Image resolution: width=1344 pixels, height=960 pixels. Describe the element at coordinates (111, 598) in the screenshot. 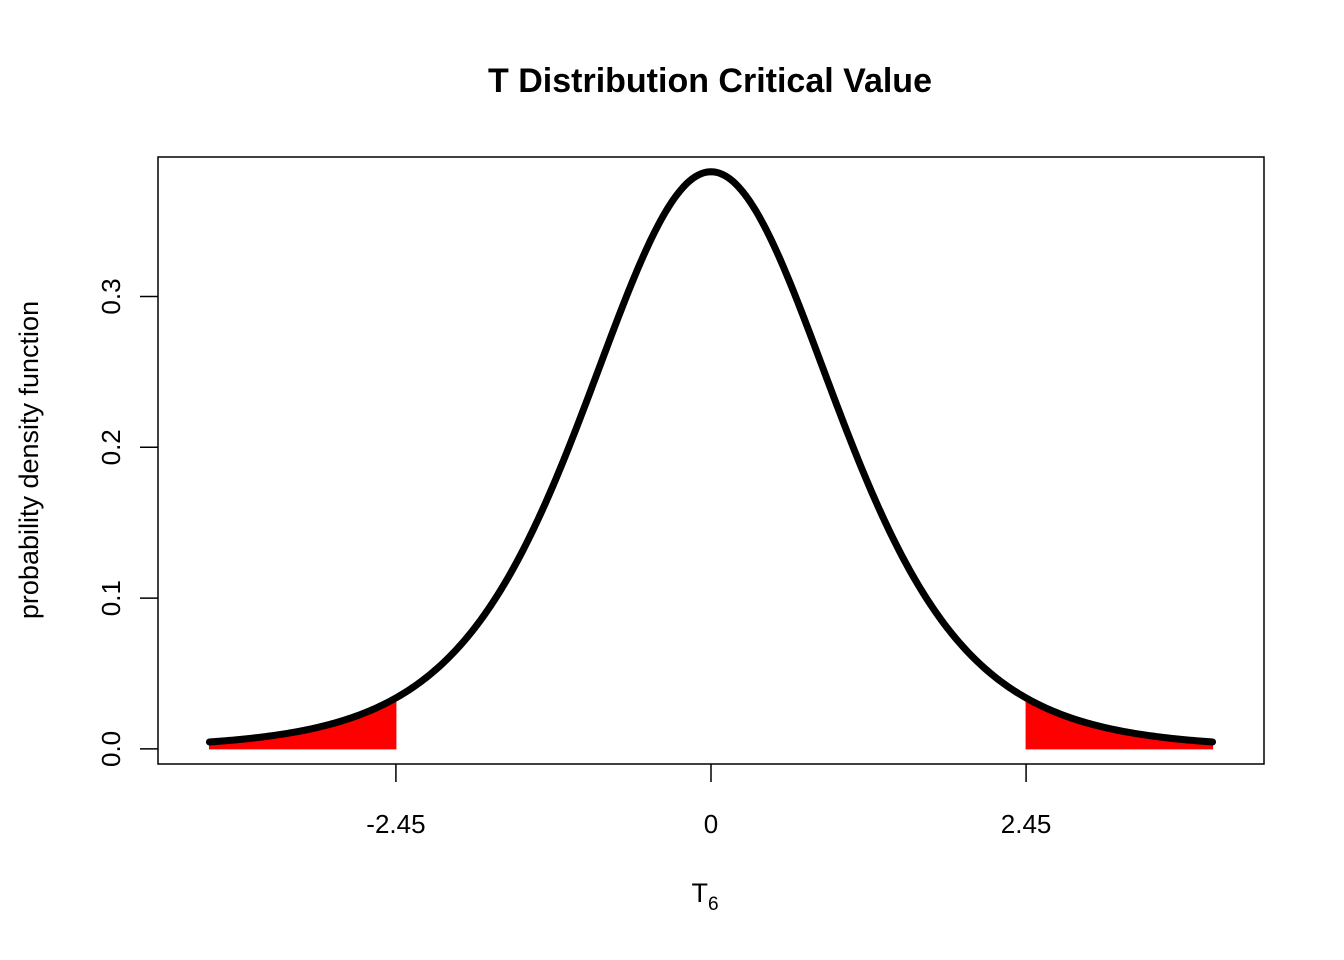

I see `y-tick-label: 0.1` at that location.